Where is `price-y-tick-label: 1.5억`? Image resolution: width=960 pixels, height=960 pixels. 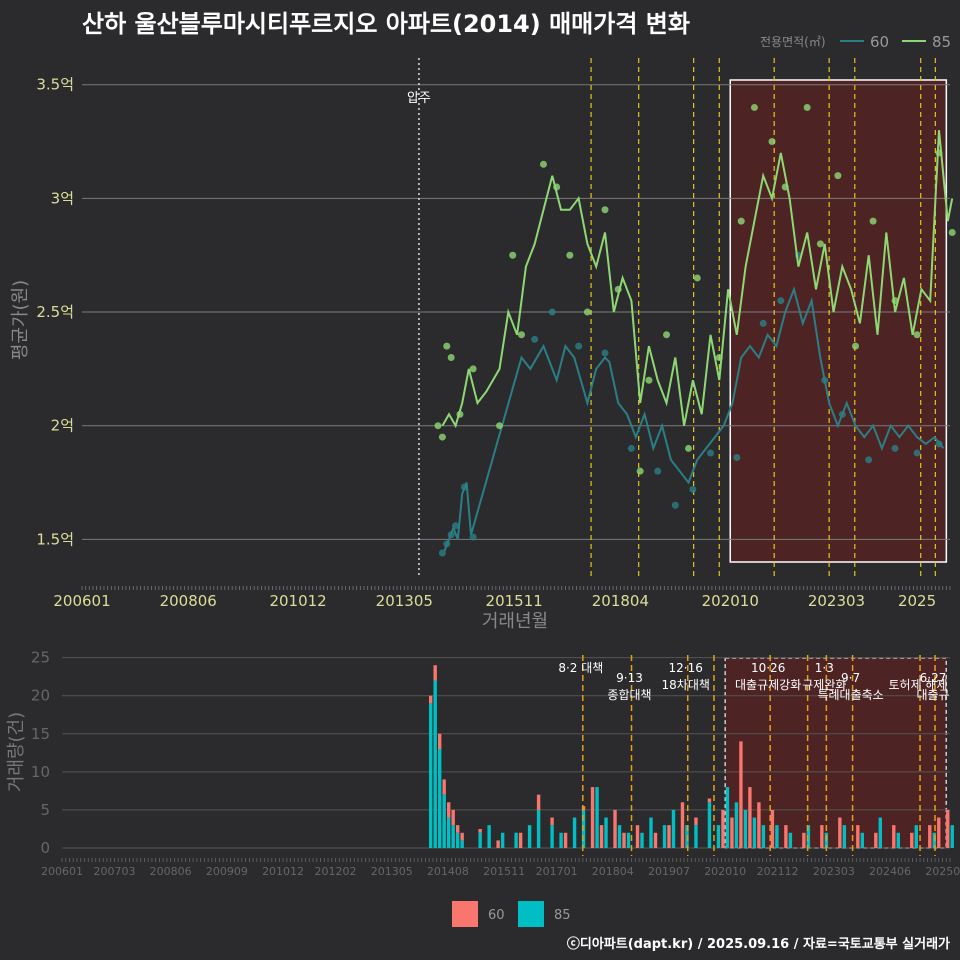 price-y-tick-label: 1.5억 is located at coordinates (55, 539).